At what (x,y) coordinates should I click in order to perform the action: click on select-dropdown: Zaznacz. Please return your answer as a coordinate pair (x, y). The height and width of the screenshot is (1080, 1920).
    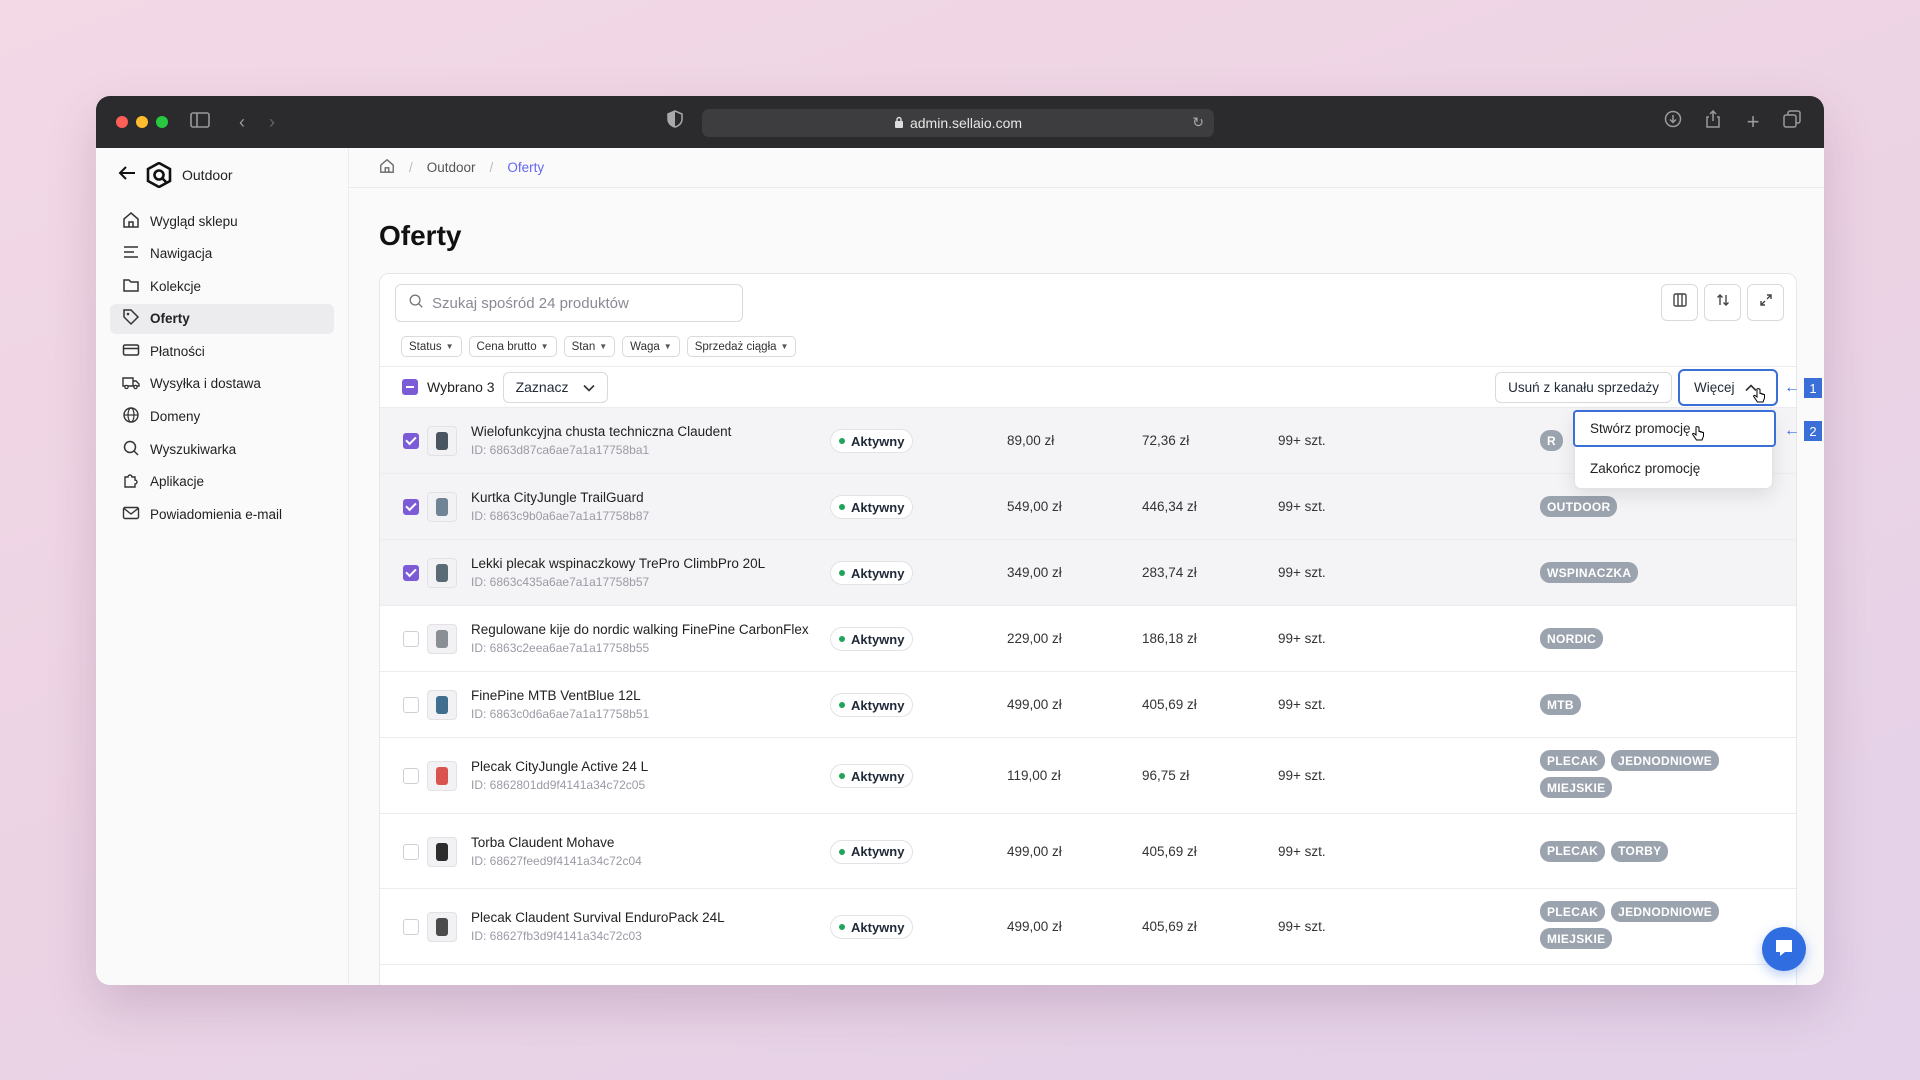
    Looking at the image, I should click on (555, 387).